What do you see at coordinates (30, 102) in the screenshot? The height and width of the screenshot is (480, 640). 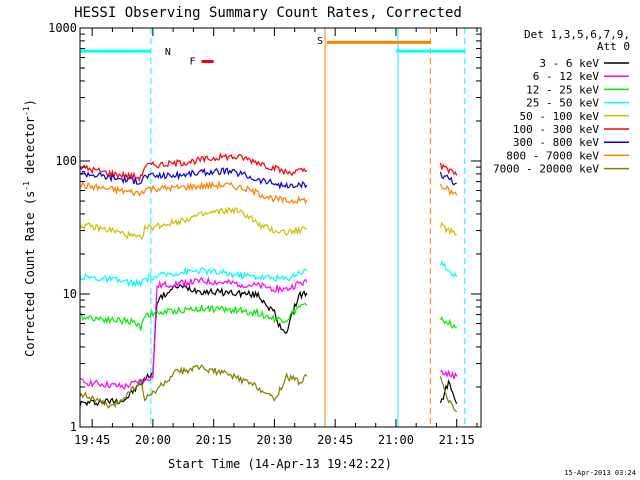 I see `y-label-end: )` at bounding box center [30, 102].